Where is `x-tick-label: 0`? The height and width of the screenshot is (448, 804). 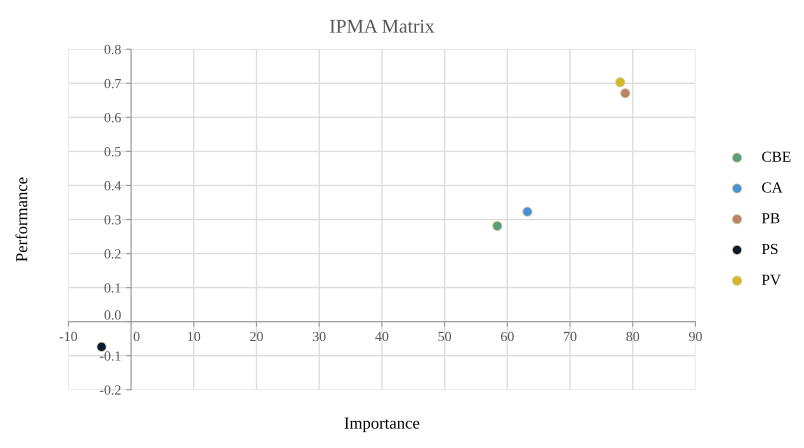
x-tick-label: 0 is located at coordinates (137, 337).